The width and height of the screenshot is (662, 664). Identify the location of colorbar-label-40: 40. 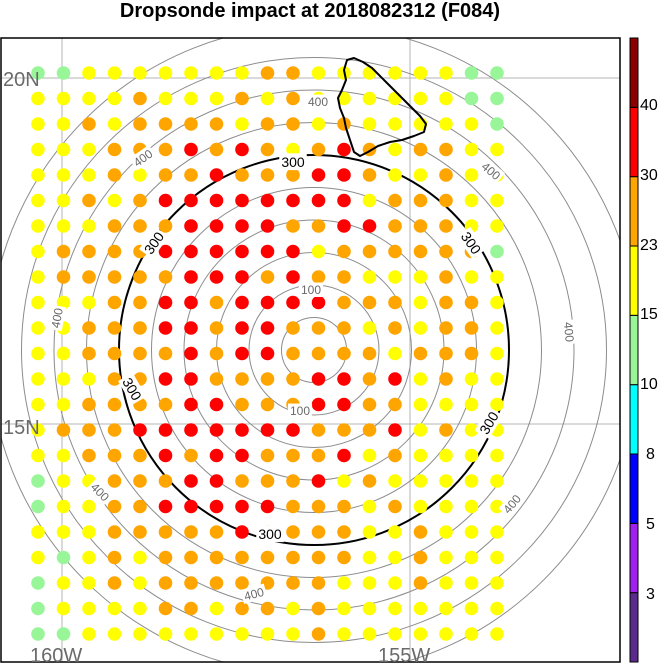
(649, 105).